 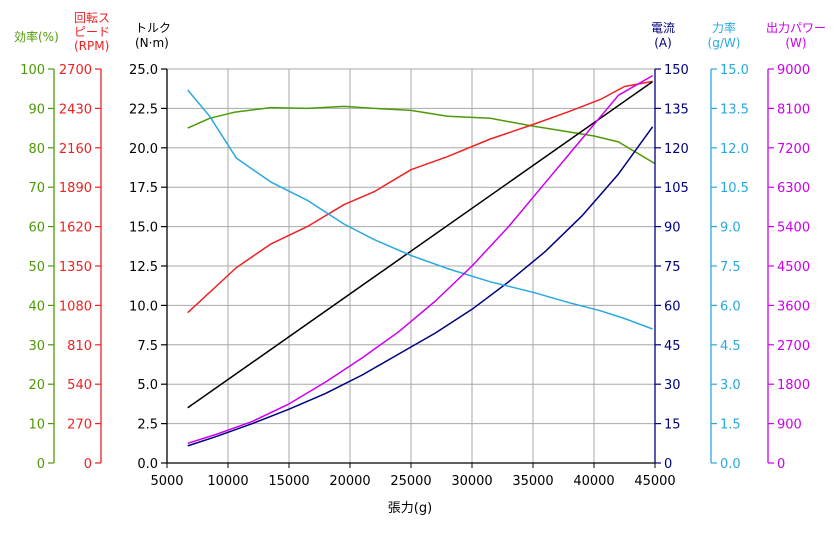 I want to click on y-axis-efficiency: 0 10 20 30 40 50 60 70 80 90 100 効率(%), so click(x=36, y=250).